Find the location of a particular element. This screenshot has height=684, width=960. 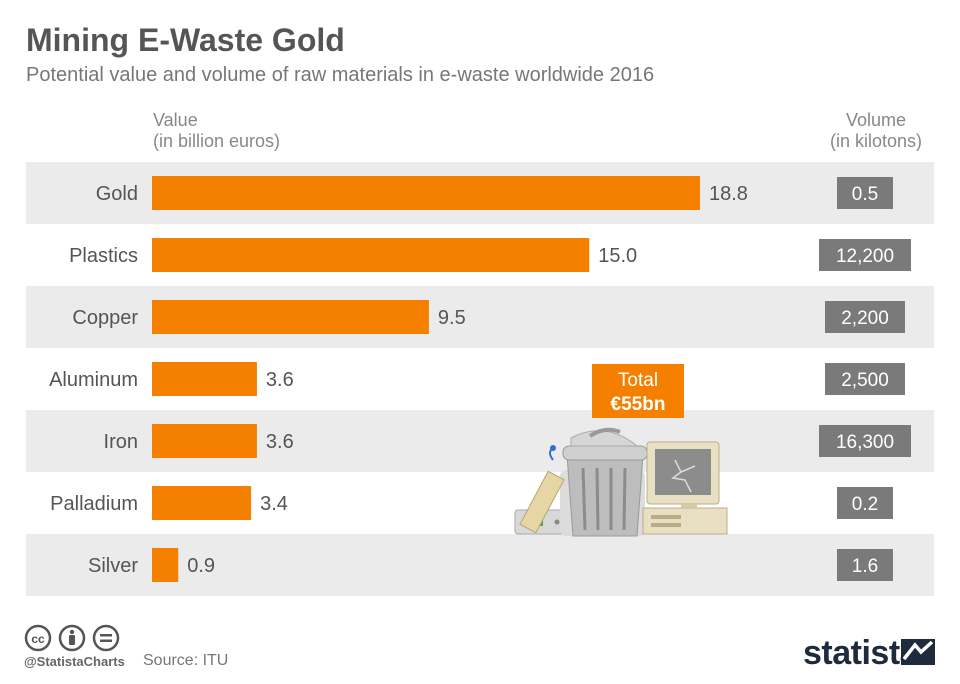

attribution-icon is located at coordinates (72, 638).